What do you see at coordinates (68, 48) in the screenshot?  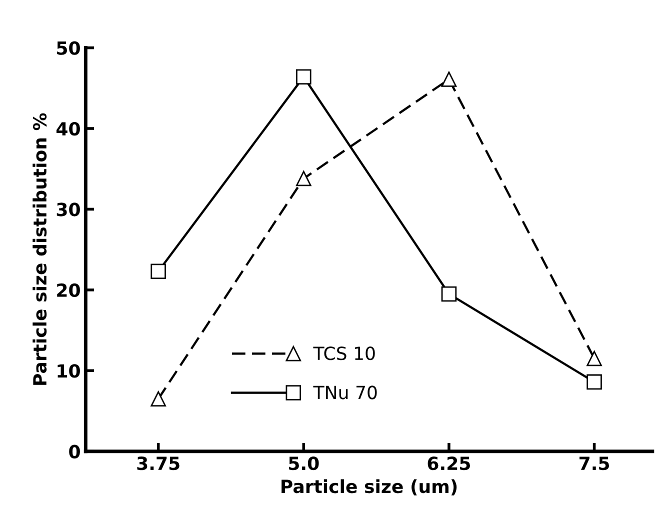 I see `y-tick-label: 50` at bounding box center [68, 48].